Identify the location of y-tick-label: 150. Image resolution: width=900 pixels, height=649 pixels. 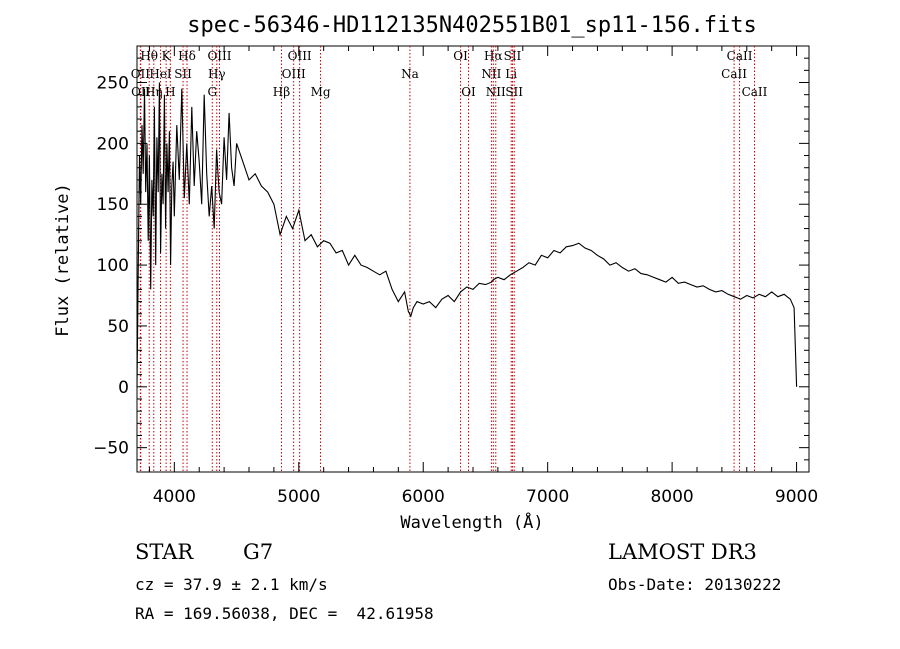
(113, 205).